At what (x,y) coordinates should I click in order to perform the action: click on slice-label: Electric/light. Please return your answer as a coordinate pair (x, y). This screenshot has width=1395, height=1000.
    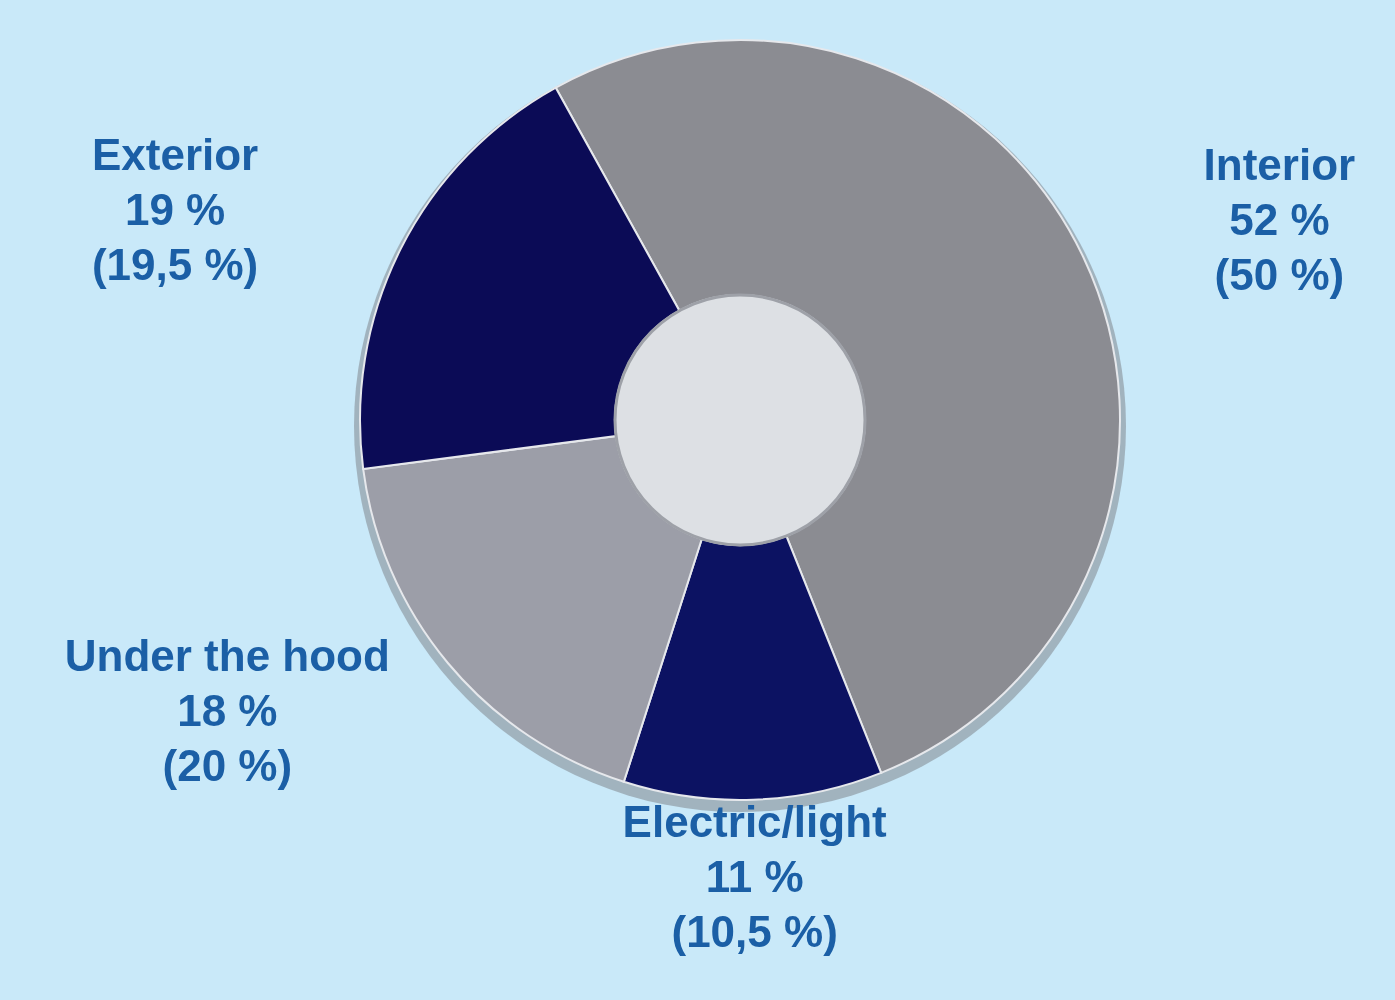
    Looking at the image, I should click on (755, 821).